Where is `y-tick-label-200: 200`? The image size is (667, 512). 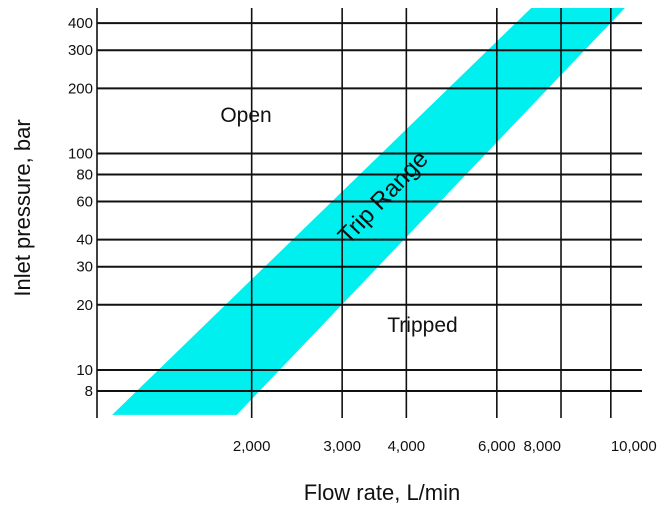 y-tick-label-200: 200 is located at coordinates (80, 88).